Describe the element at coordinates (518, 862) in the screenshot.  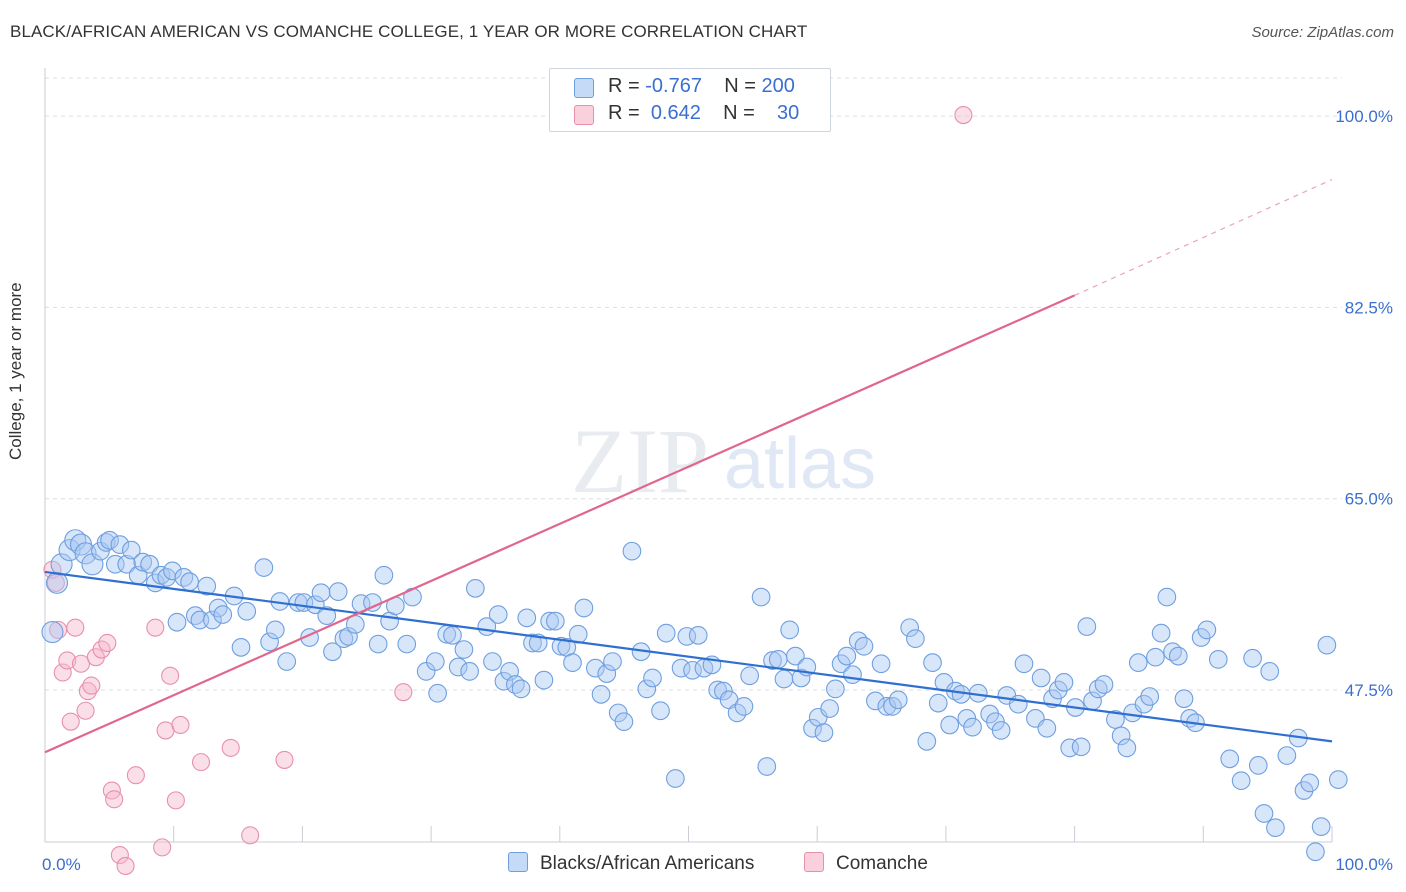
I see `bottom-legend-swatch-blue` at that location.